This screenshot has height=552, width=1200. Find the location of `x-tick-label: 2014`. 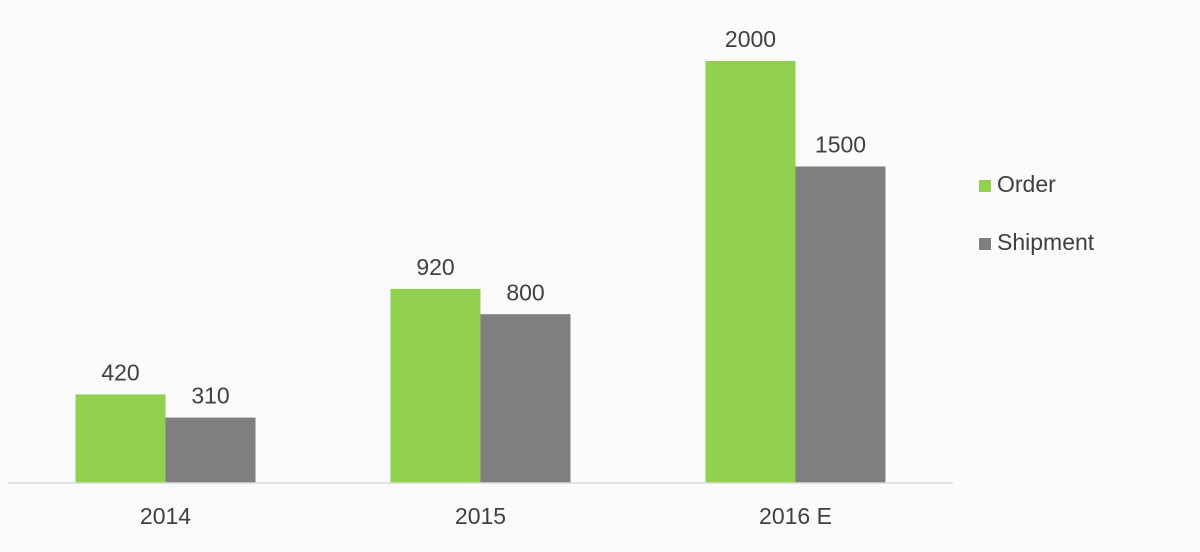

x-tick-label: 2014 is located at coordinates (165, 516).